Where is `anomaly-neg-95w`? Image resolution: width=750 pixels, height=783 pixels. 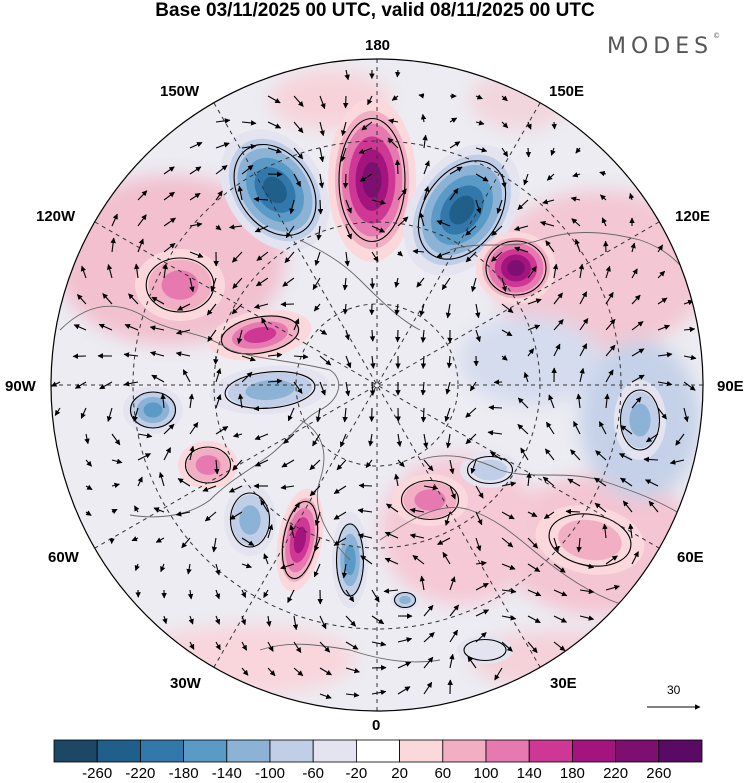 anomaly-neg-95w is located at coordinates (153, 410).